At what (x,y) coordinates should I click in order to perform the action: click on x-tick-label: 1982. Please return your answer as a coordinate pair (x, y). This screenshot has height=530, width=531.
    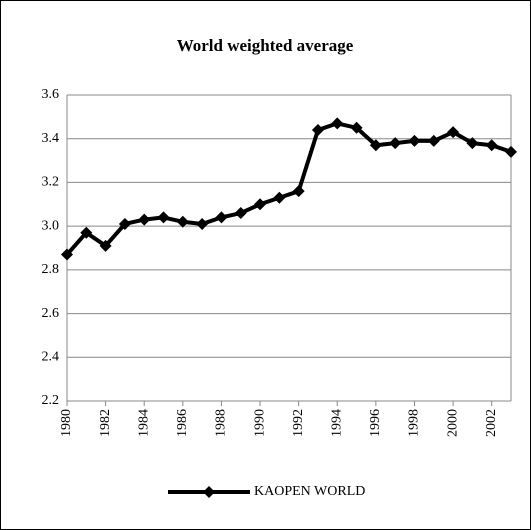
    Looking at the image, I should click on (105, 423).